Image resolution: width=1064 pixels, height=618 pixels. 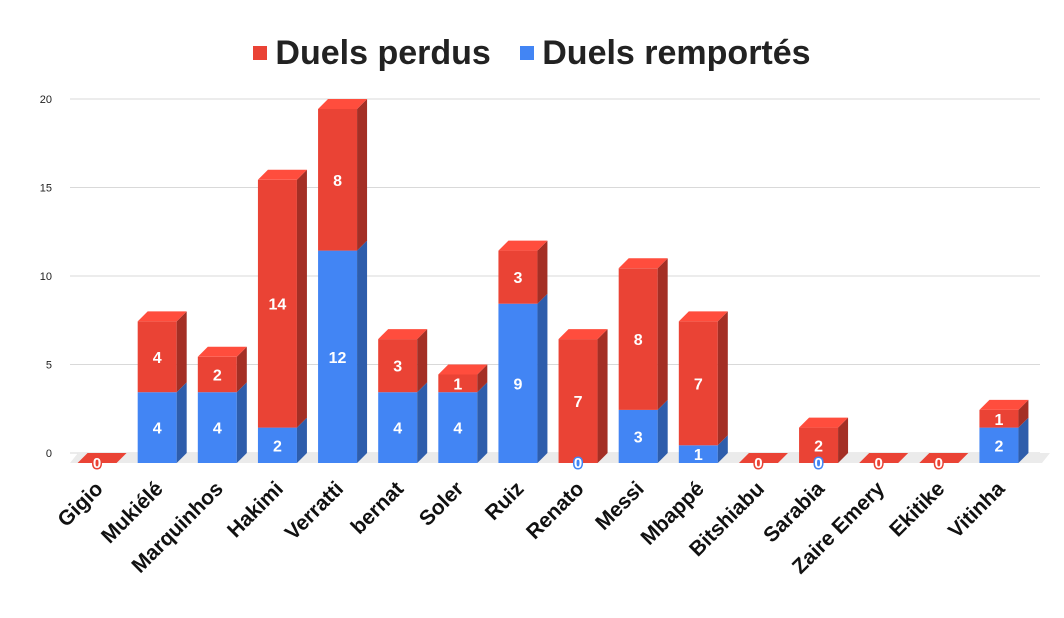 What do you see at coordinates (49, 366) in the screenshot?
I see `y-tick-label: 5` at bounding box center [49, 366].